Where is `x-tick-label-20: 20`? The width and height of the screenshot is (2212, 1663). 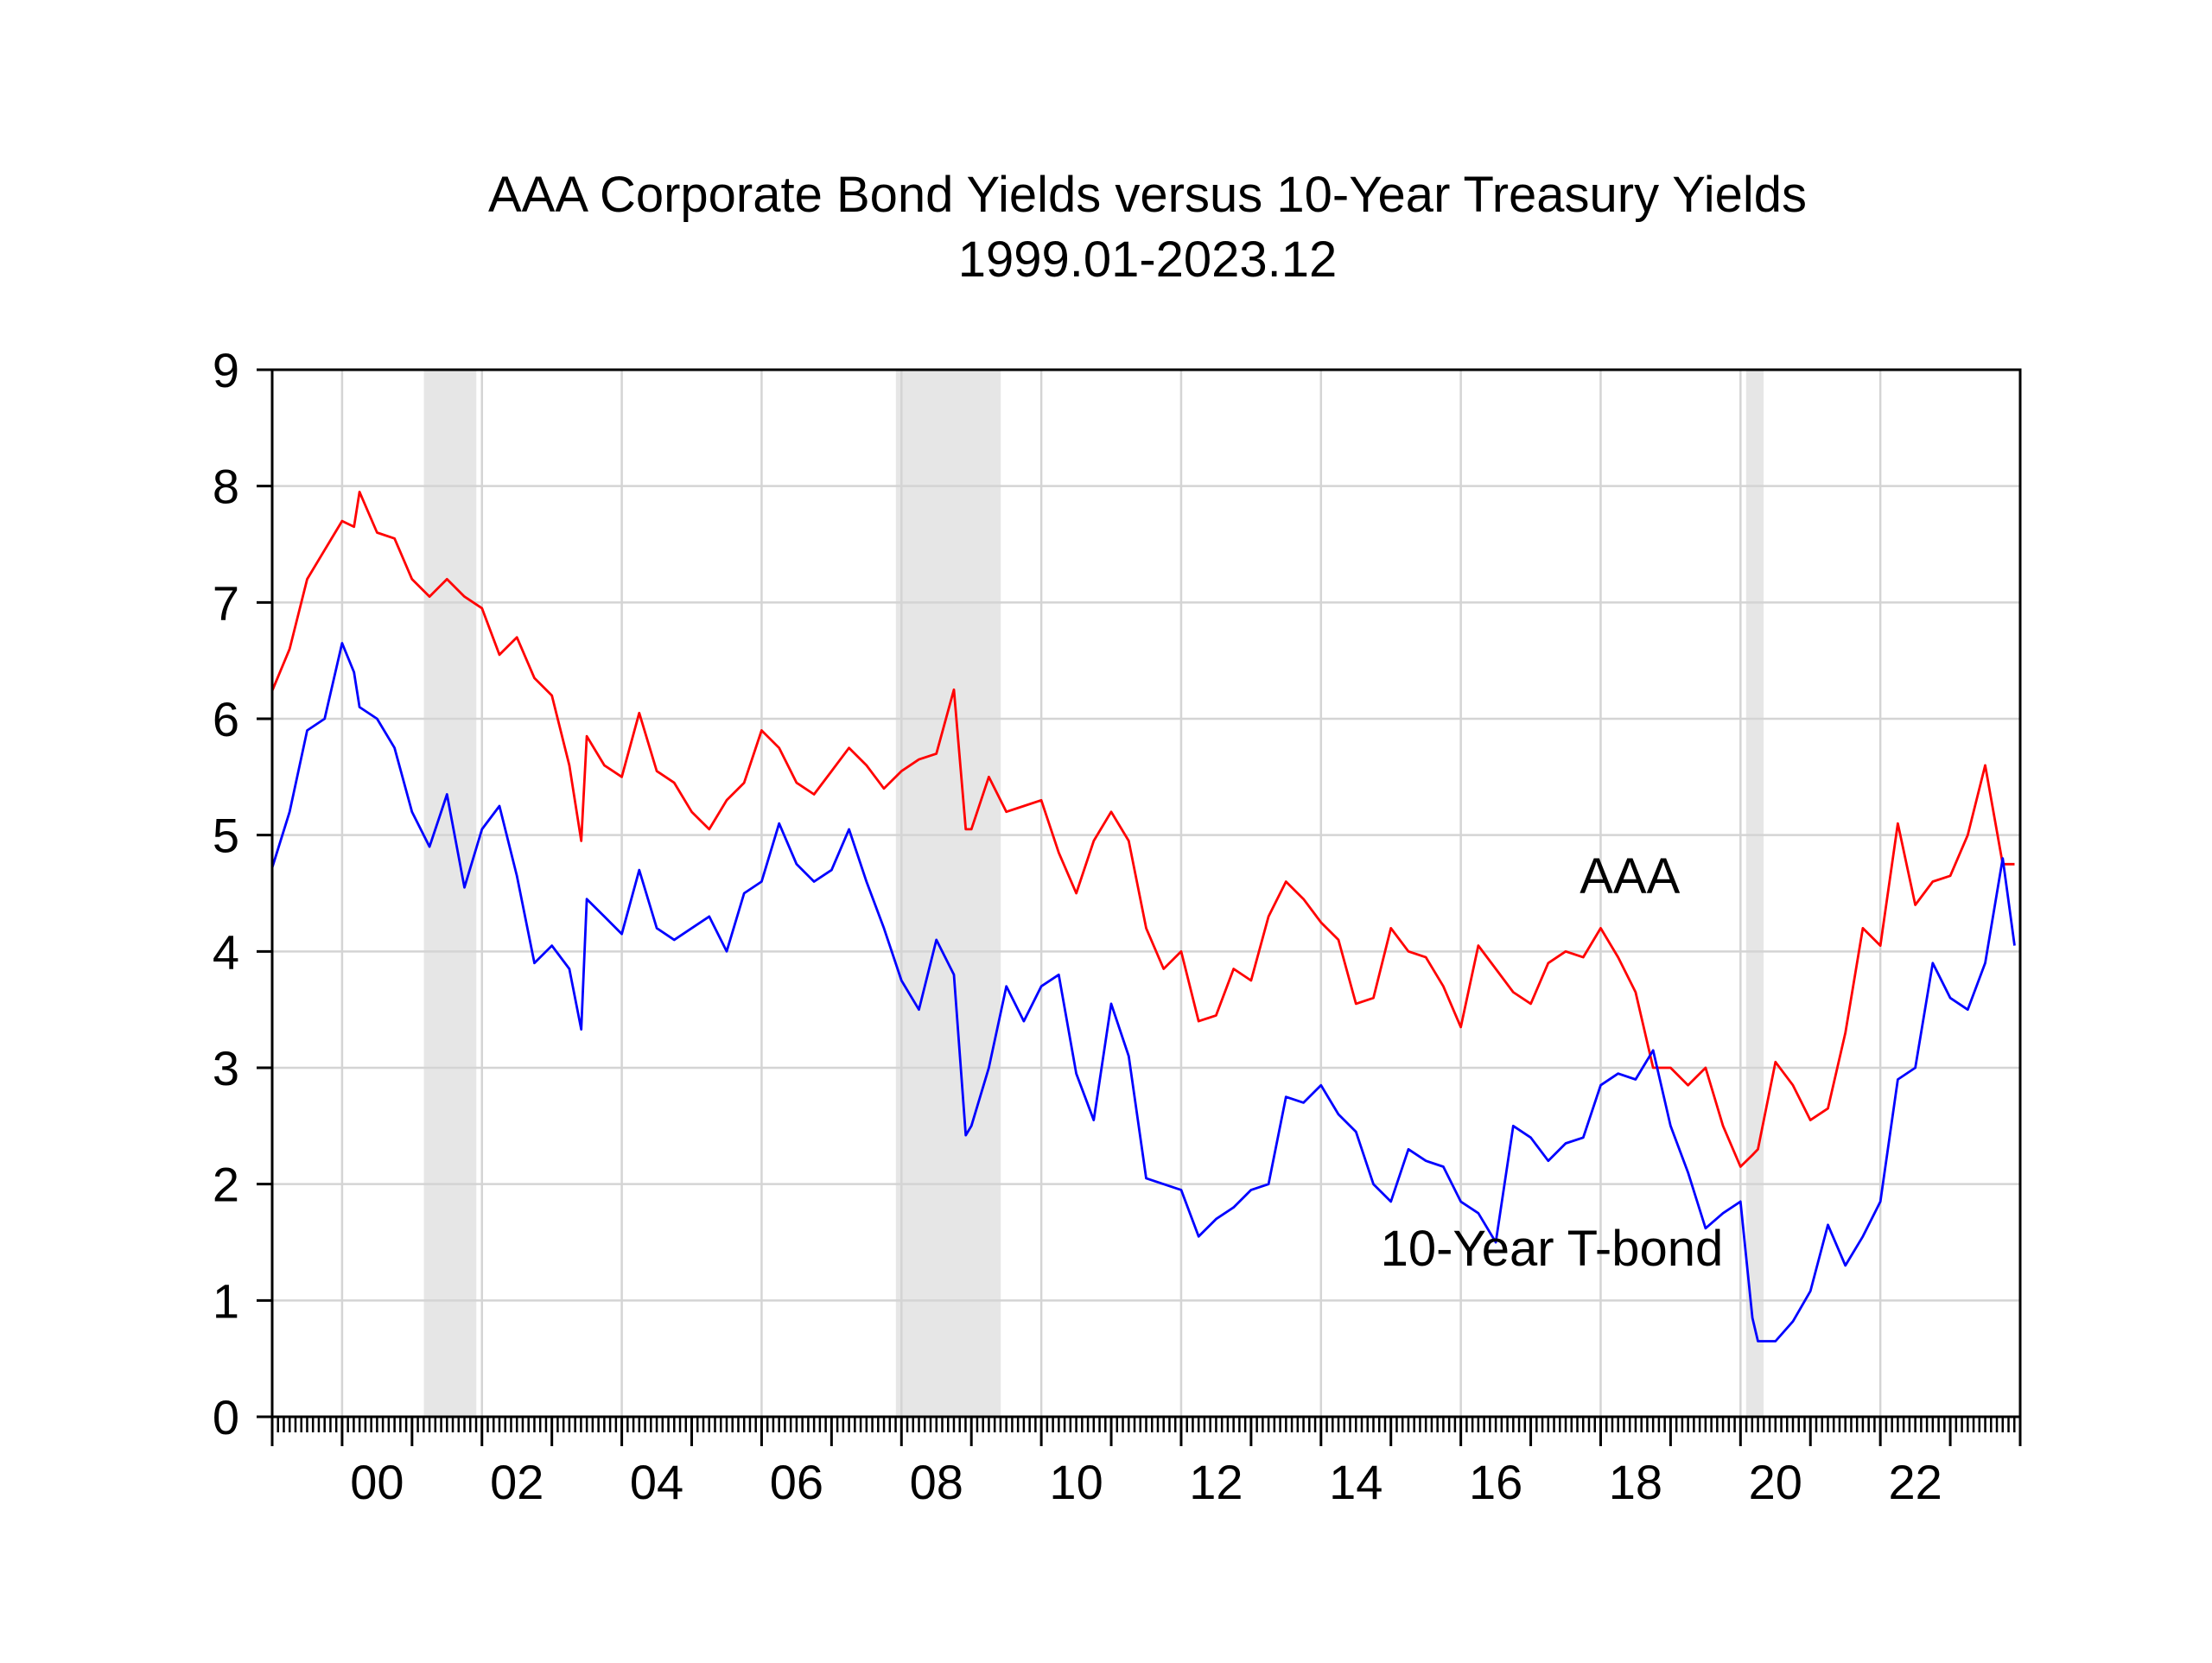 x-tick-label-20: 20 is located at coordinates (1775, 1482).